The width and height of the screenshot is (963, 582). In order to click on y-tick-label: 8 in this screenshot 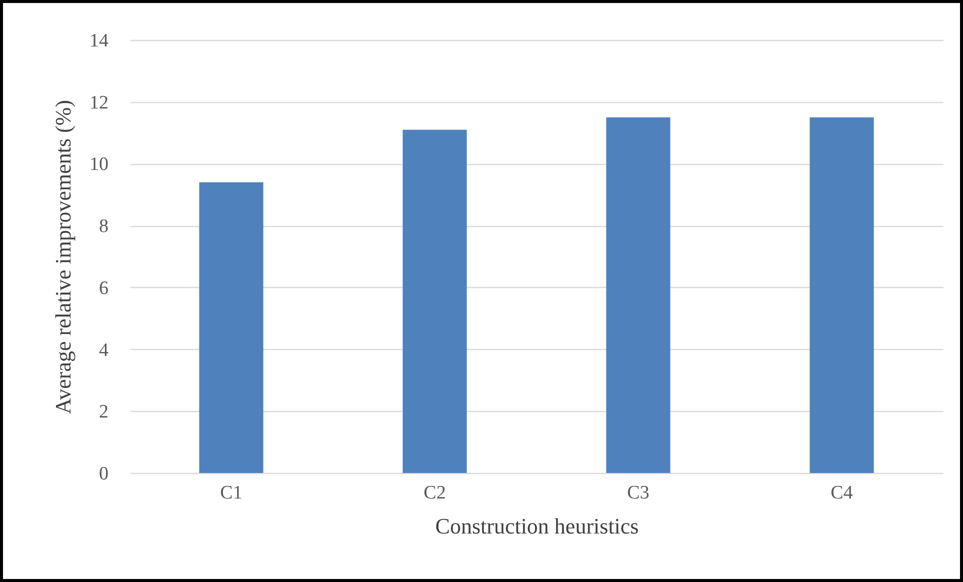, I will do `click(103, 227)`.